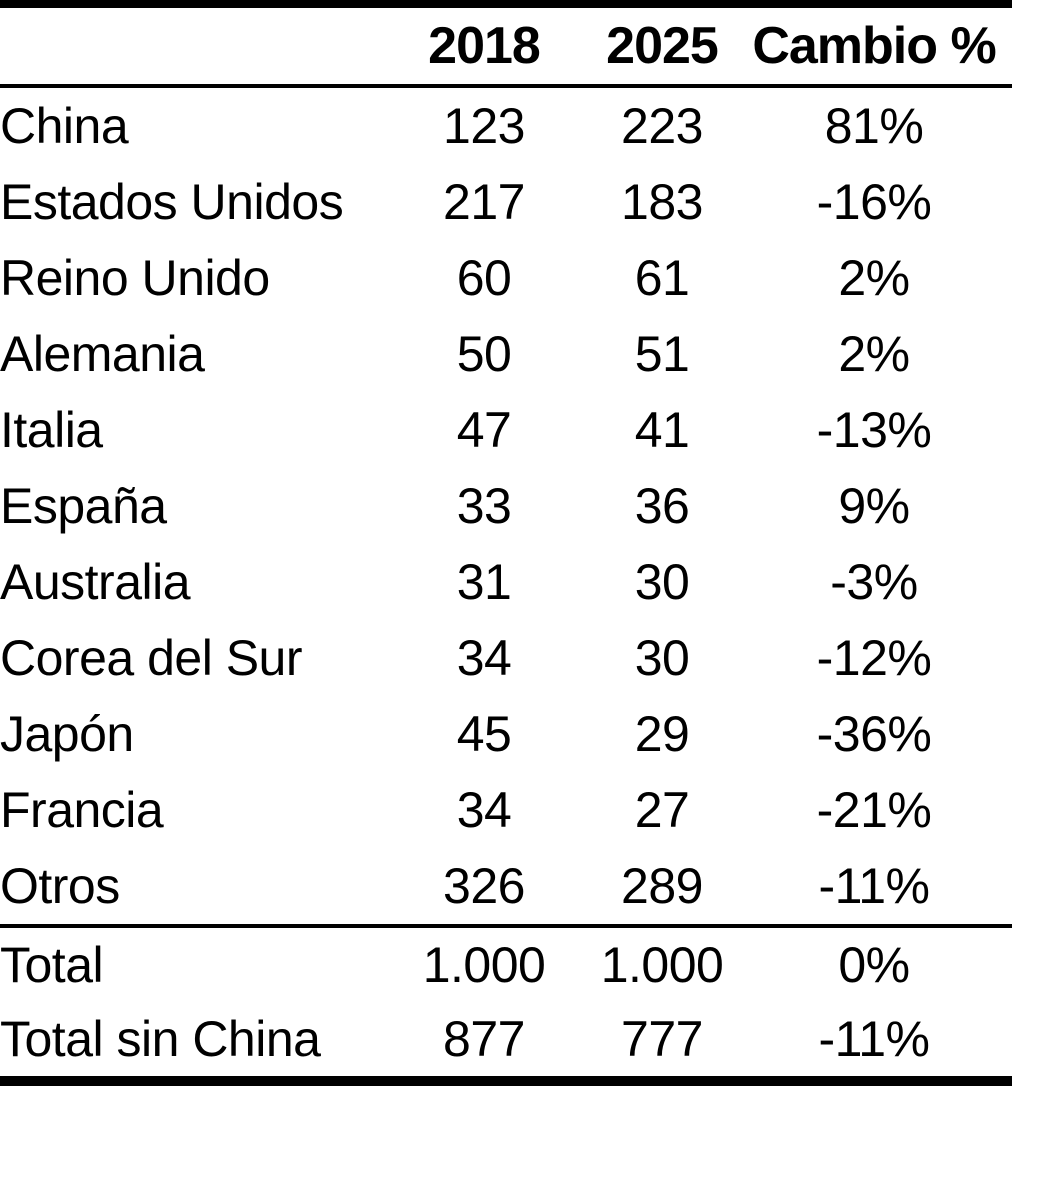 The width and height of the screenshot is (1064, 1200). Describe the element at coordinates (662, 278) in the screenshot. I see `value-2025: 61` at that location.